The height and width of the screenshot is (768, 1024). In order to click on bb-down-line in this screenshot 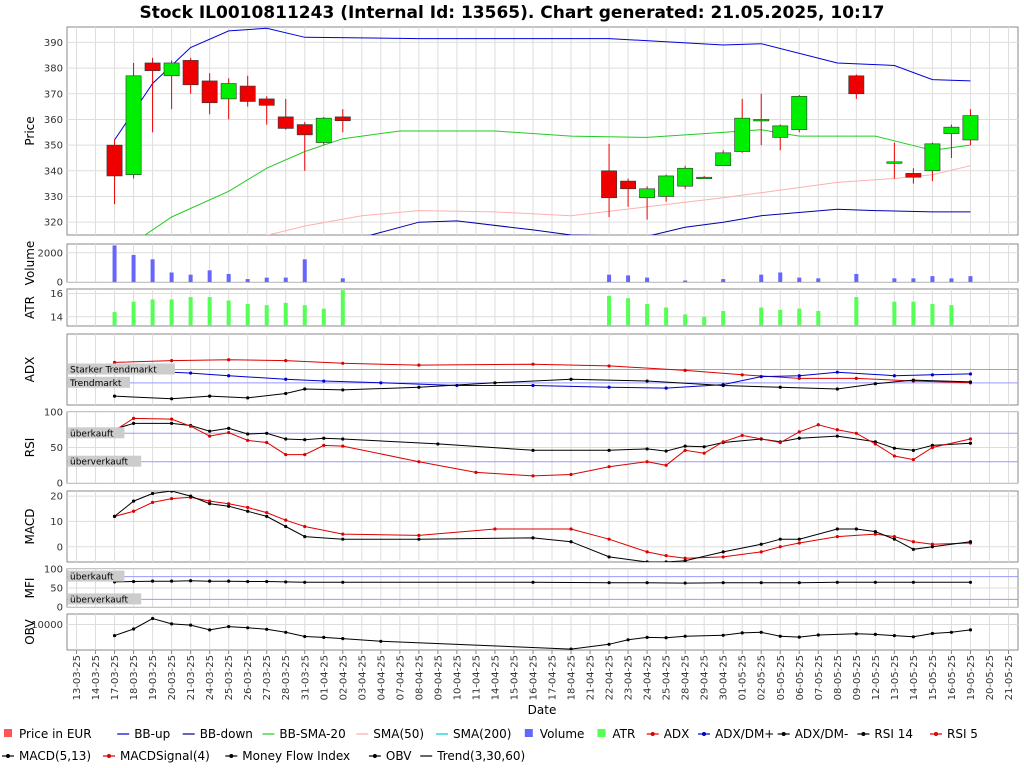, I will do `click(670, 221)`.